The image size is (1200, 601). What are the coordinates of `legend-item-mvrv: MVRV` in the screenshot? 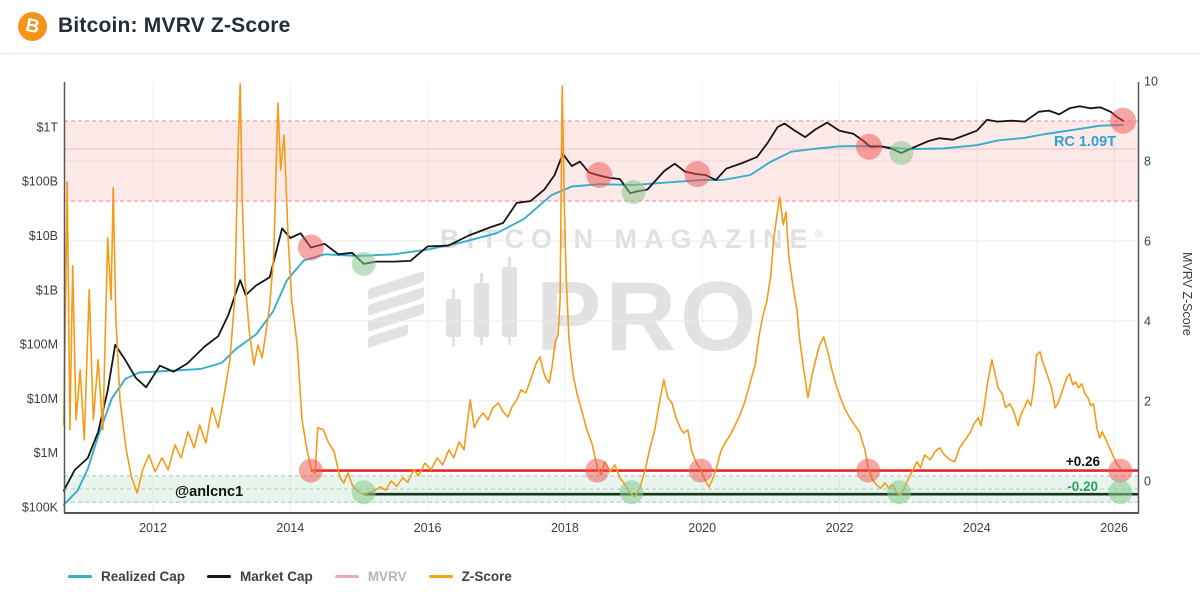 It's located at (370, 576).